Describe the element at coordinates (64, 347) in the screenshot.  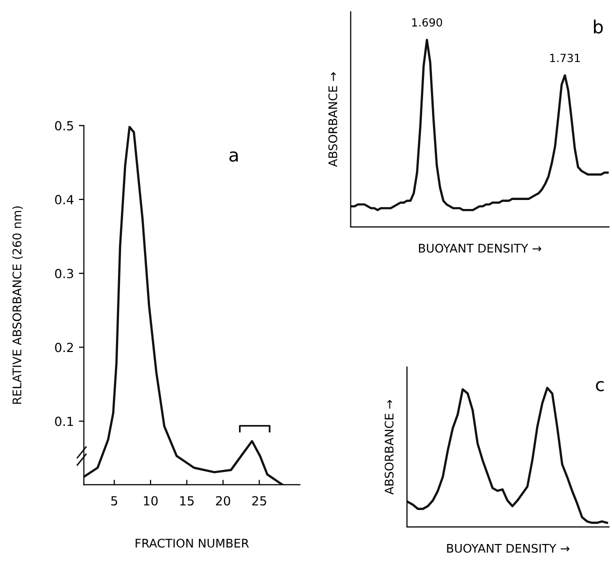
I see `y-tick-label: 0.2` at that location.